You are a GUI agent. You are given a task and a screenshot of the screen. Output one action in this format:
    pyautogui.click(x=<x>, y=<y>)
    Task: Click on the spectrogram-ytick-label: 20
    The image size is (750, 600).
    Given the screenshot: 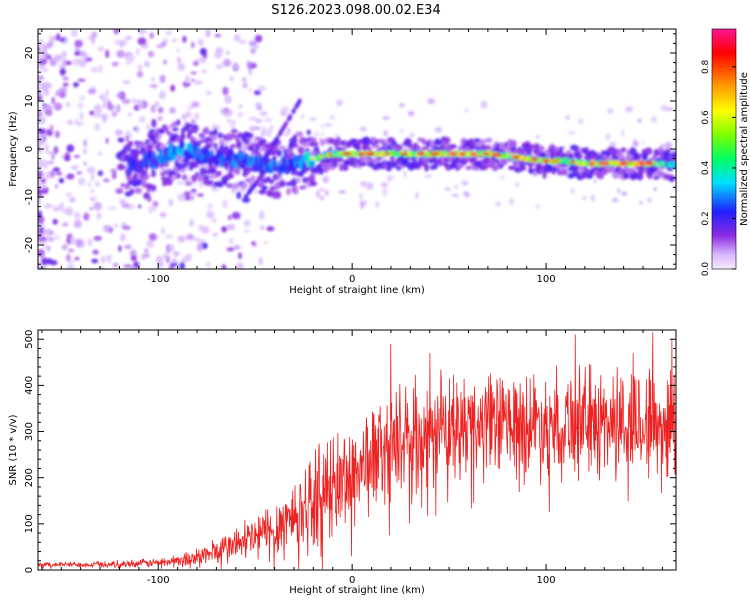 What is the action you would take?
    pyautogui.click(x=29, y=53)
    